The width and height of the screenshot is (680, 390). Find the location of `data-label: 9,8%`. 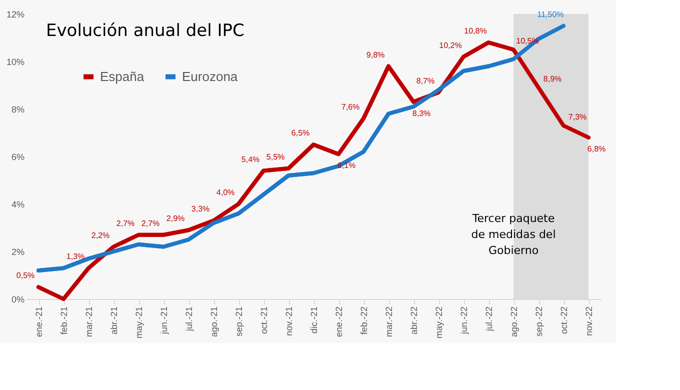

data-label: 9,8% is located at coordinates (375, 55).